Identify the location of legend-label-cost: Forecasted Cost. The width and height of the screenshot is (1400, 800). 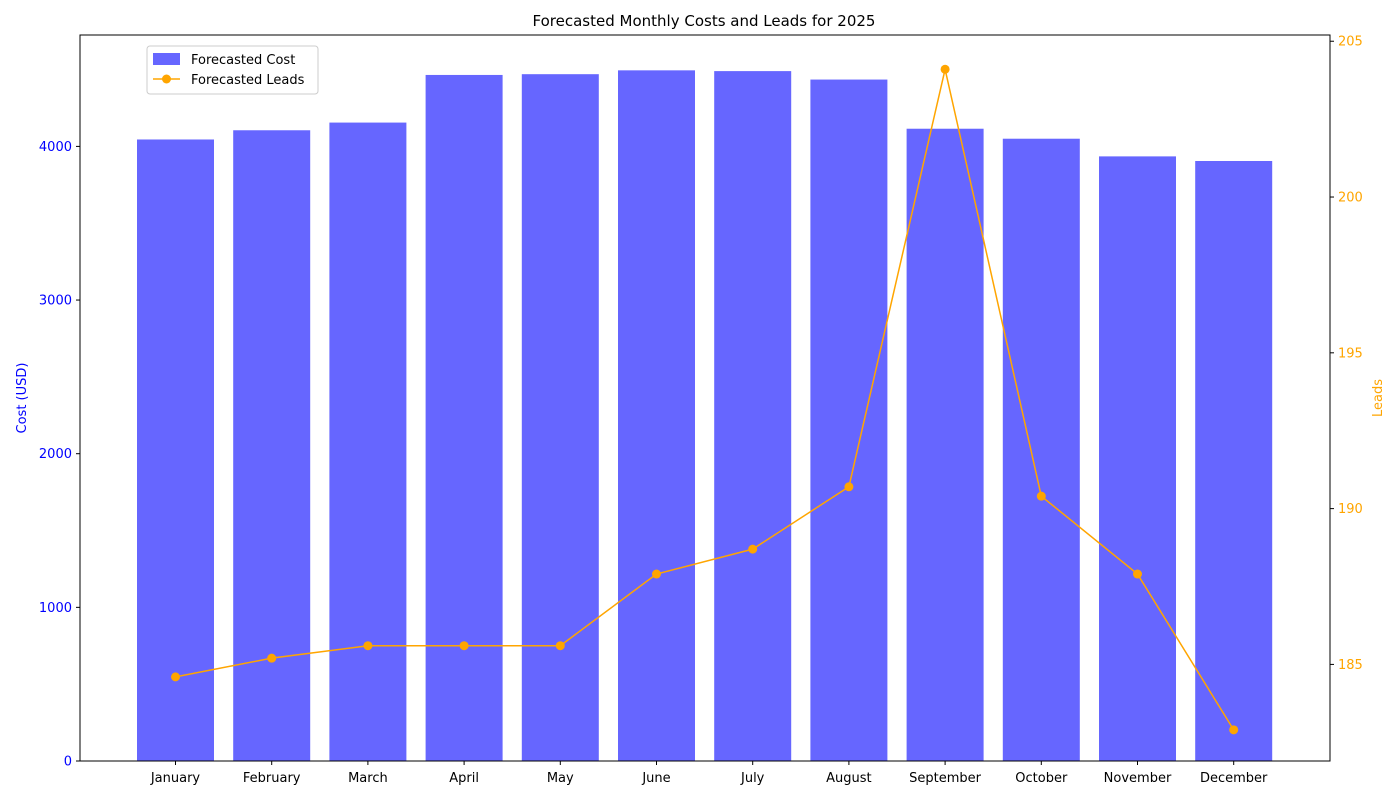
(243, 60).